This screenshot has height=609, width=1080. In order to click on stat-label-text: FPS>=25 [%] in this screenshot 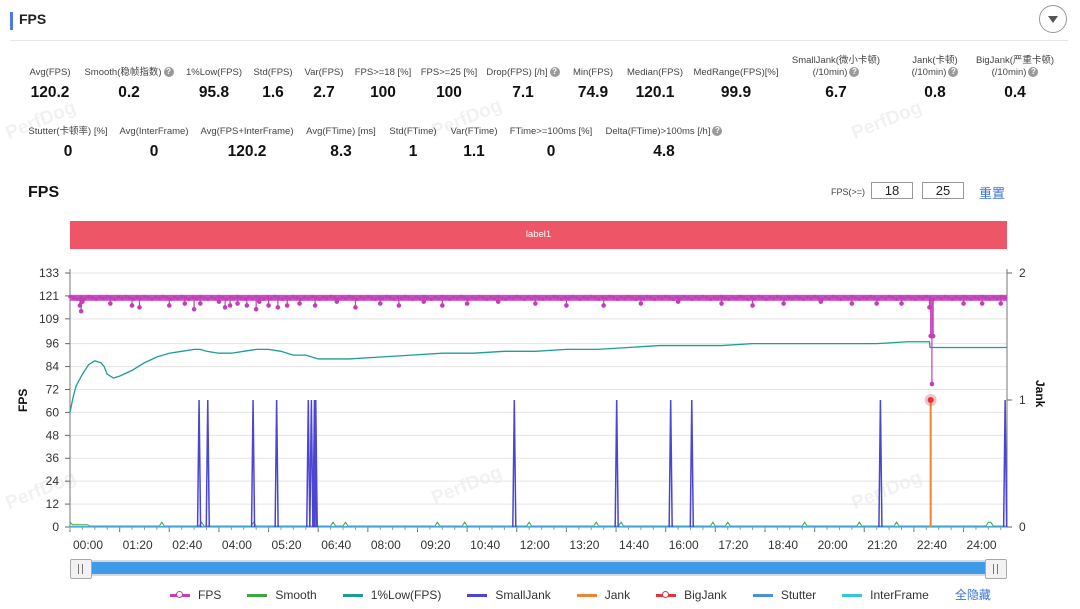, I will do `click(449, 72)`.